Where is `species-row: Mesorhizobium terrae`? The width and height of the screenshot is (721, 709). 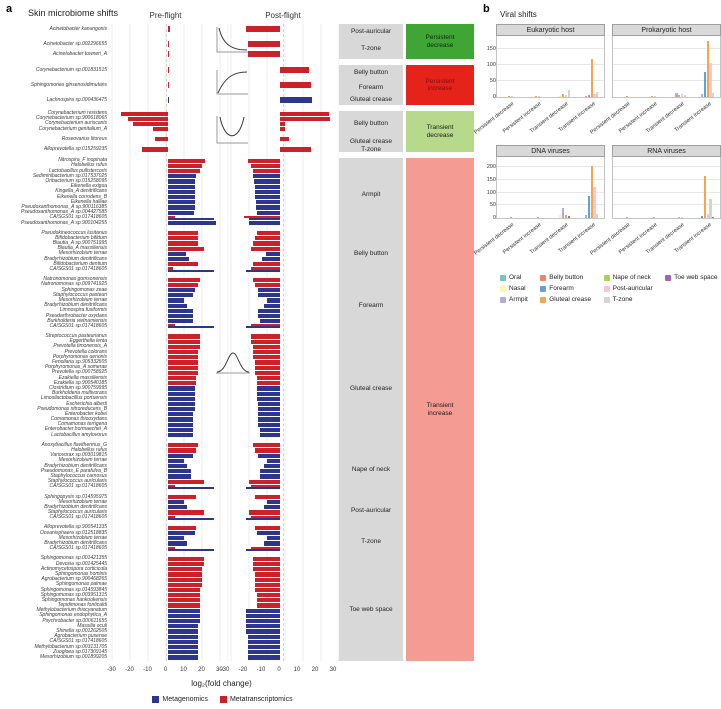 species-row: Mesorhizobium terrae is located at coordinates (167, 538).